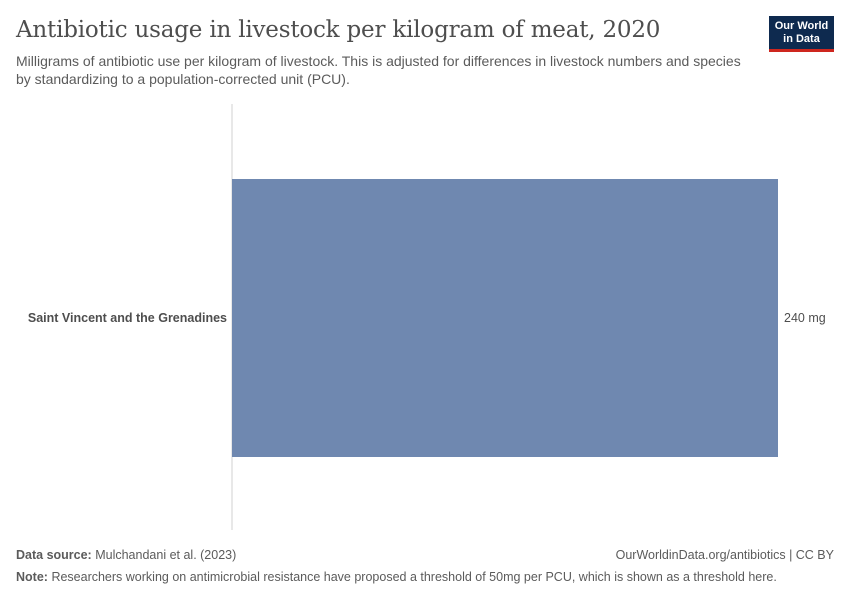  I want to click on attribution-link: OurWorldinData.org/antibiotics | CC BY, so click(724, 555).